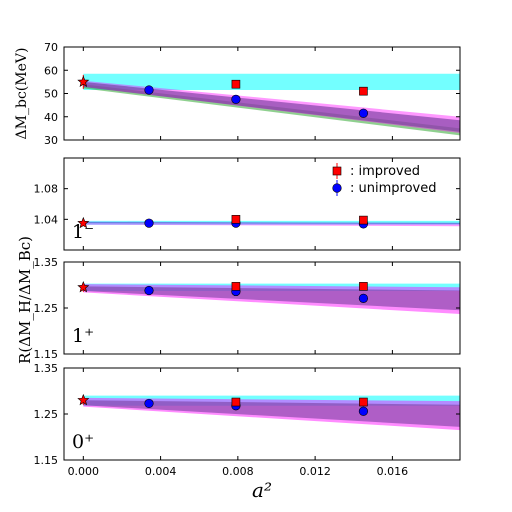 Image resolution: width=512 pixels, height=512 pixels. I want to click on x-tick-label: 0.000, so click(84, 471).